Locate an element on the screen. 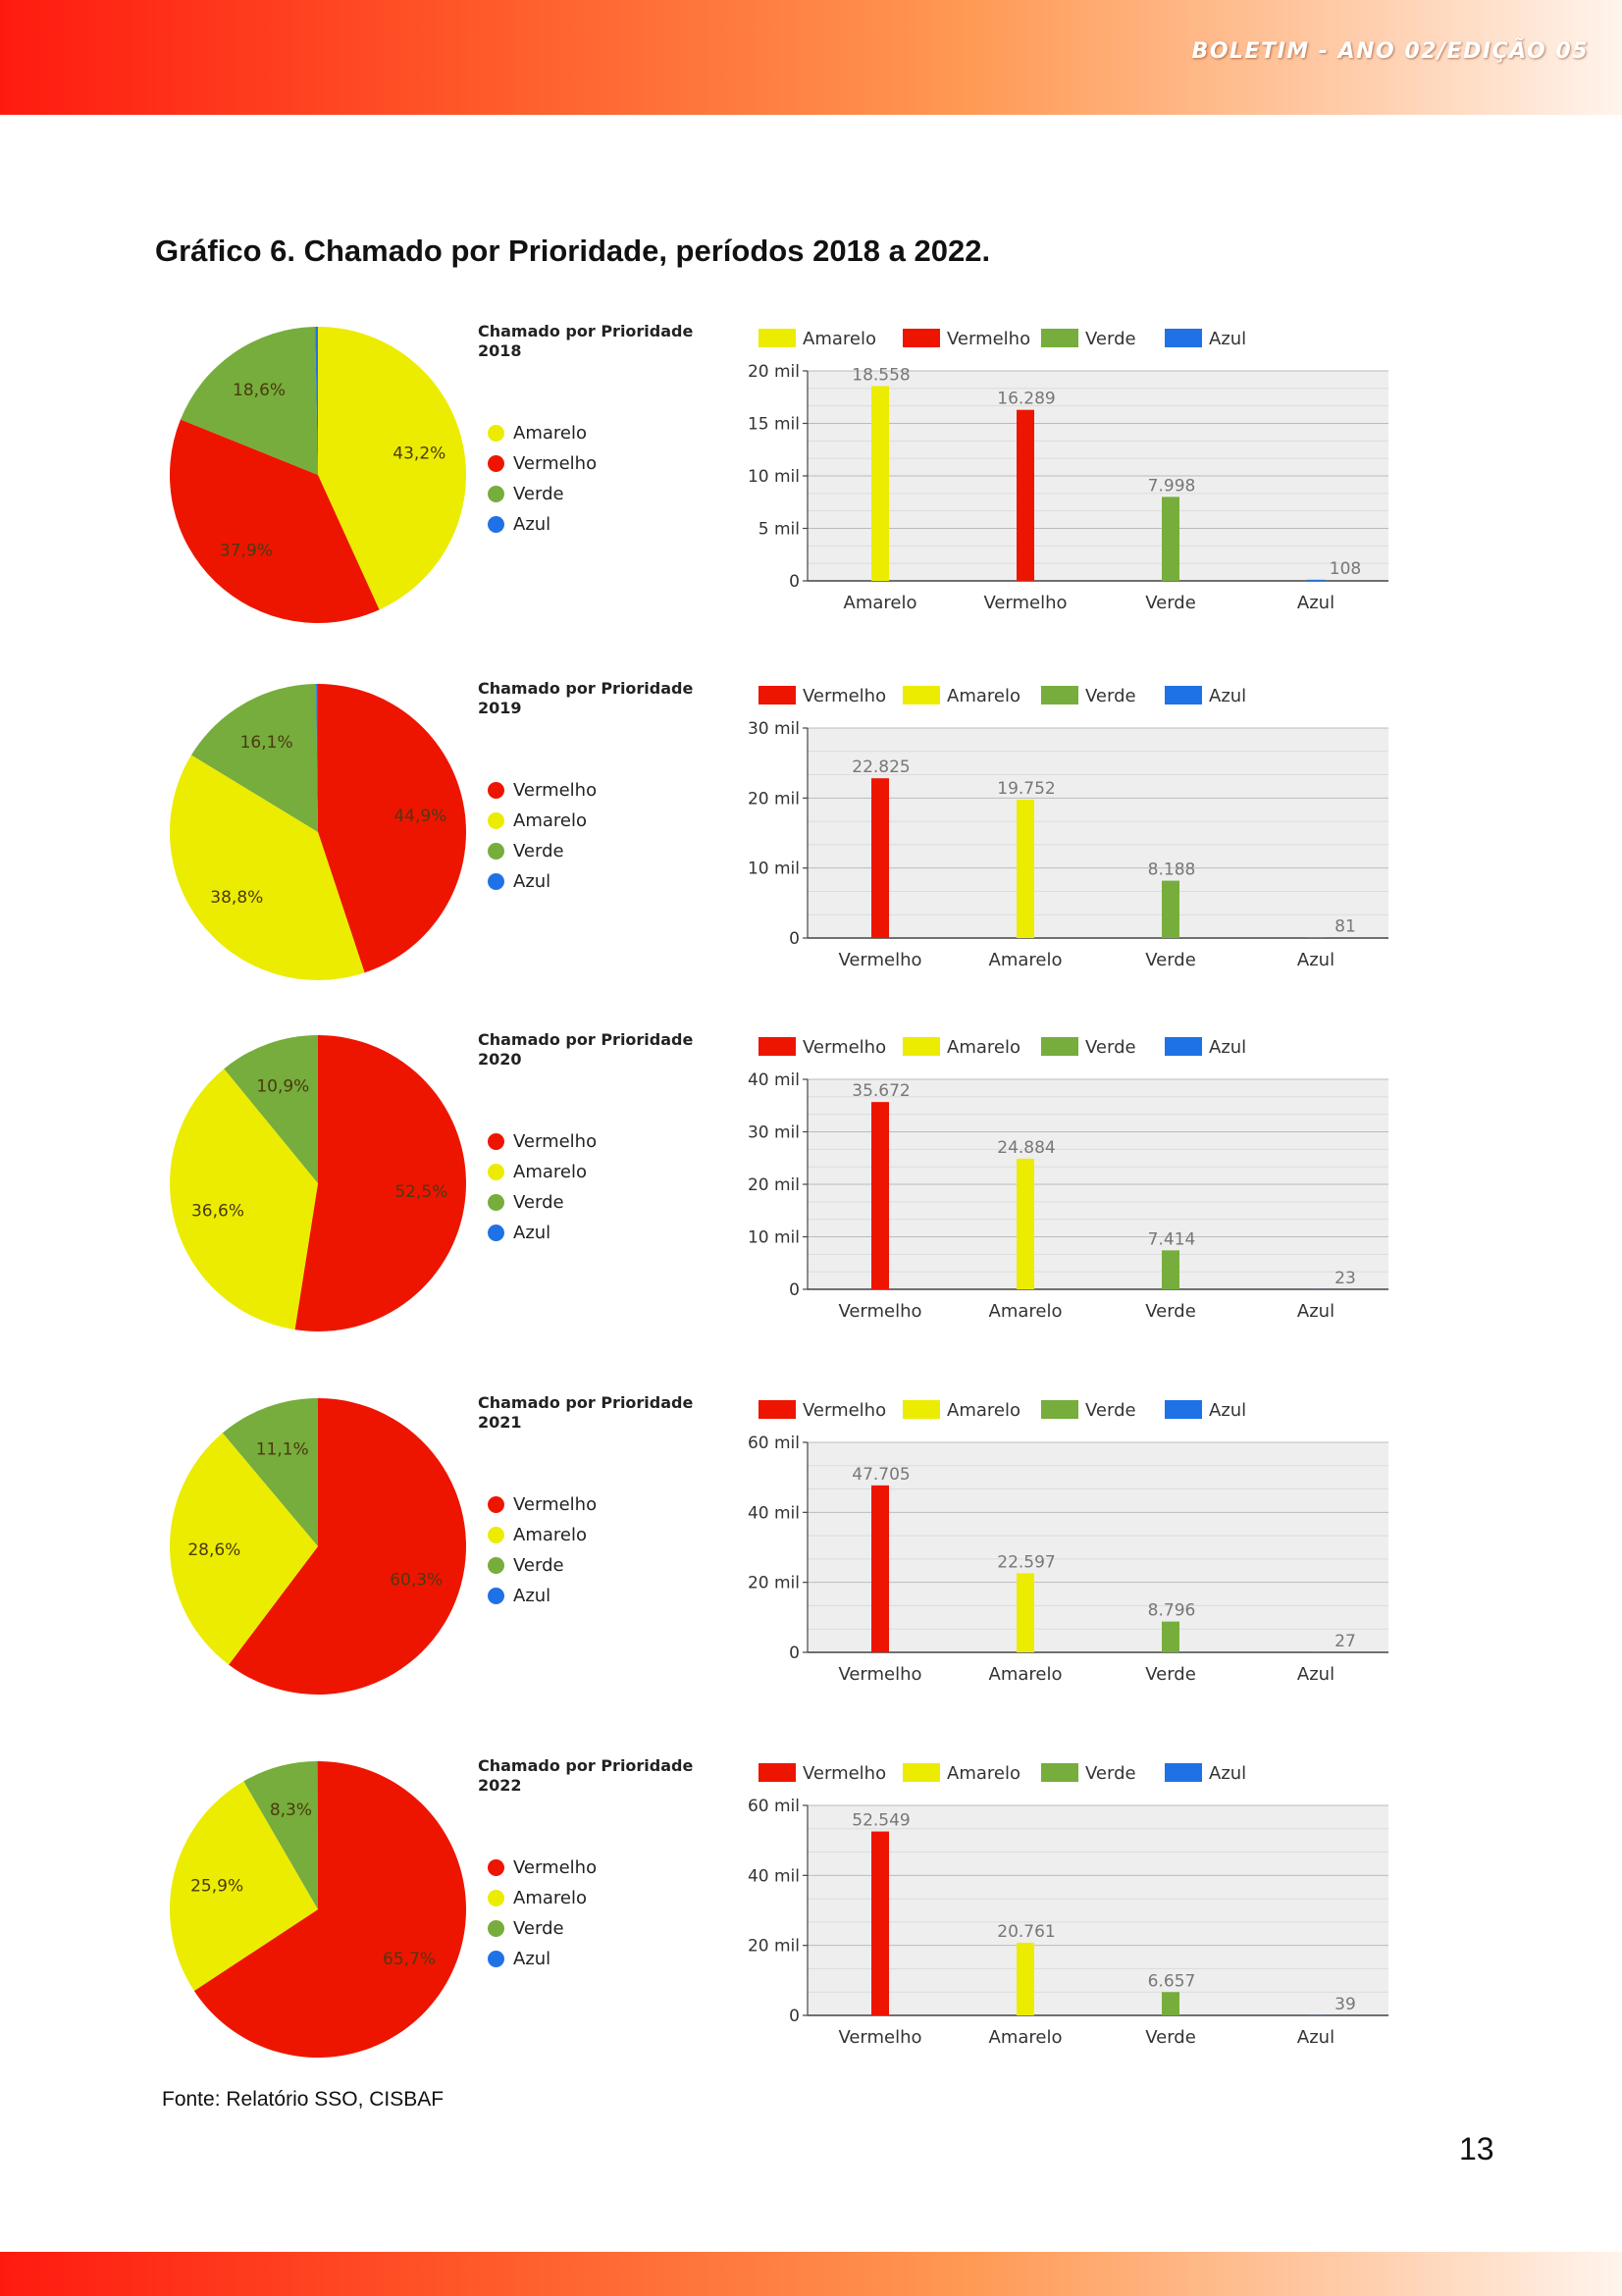  footer-band is located at coordinates (811, 2274).